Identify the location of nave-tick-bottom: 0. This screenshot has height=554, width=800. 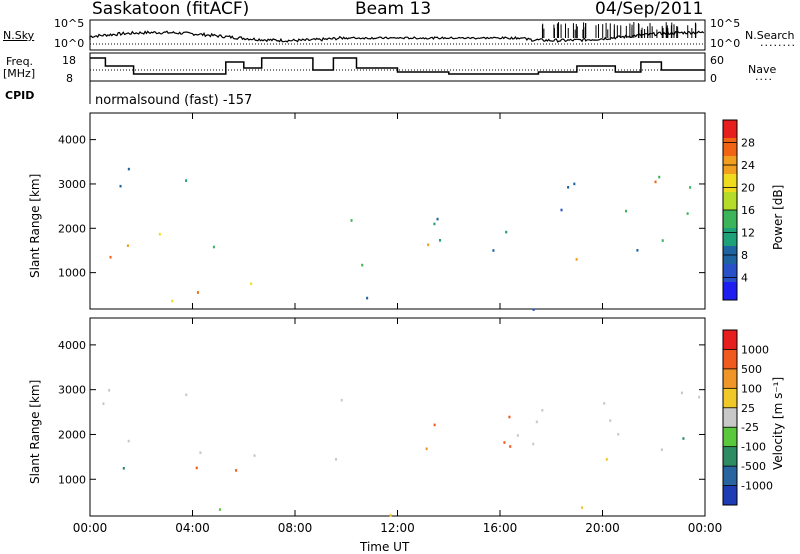
(713, 78).